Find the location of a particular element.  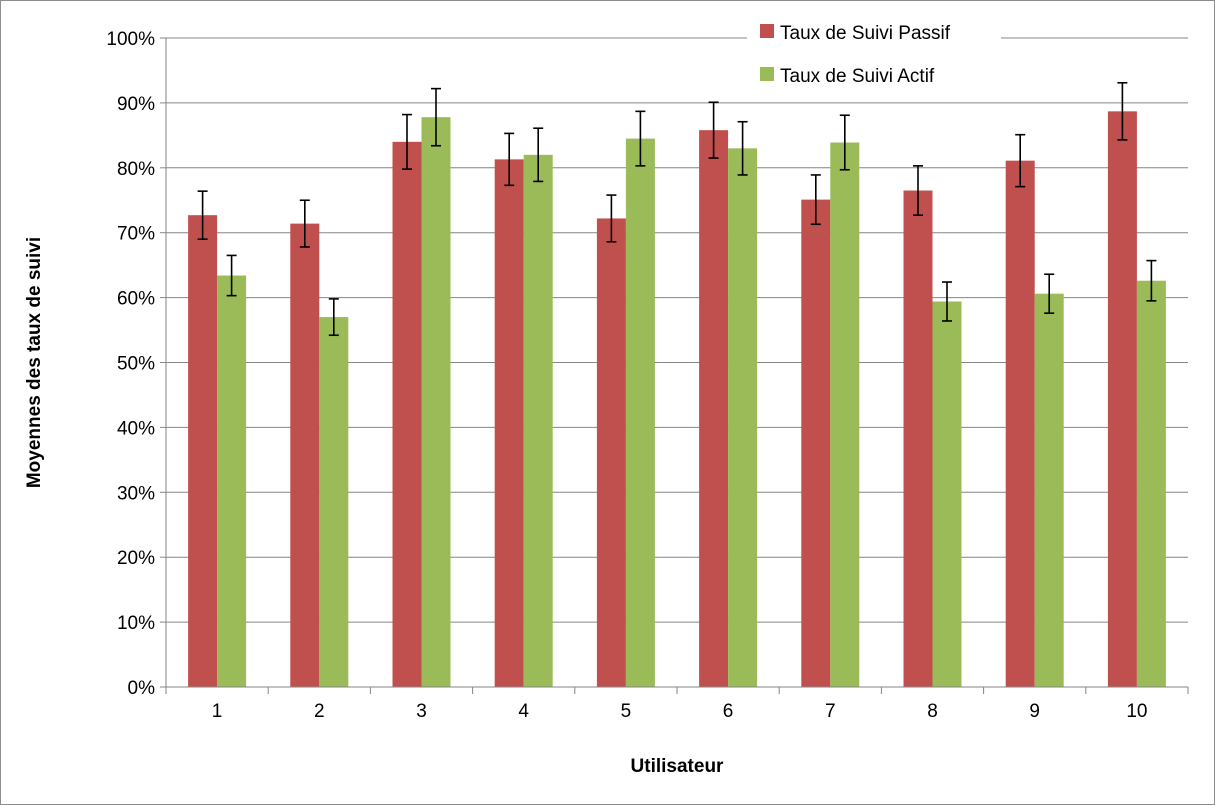

legend-swatch-passif is located at coordinates (767, 31).